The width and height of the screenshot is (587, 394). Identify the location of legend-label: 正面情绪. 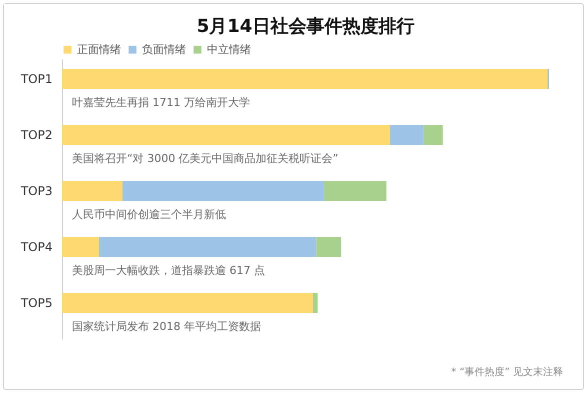
(99, 49).